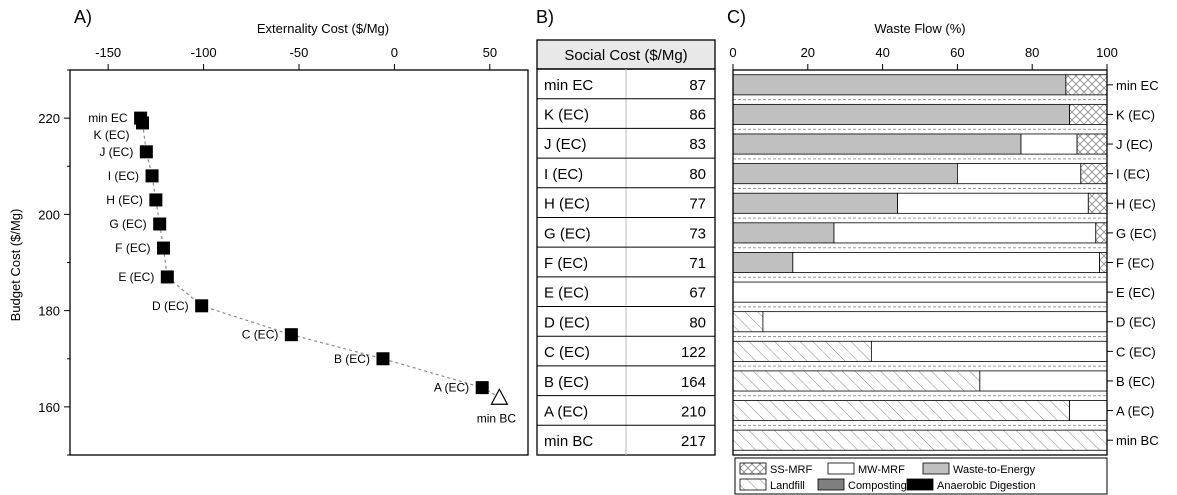  Describe the element at coordinates (736, 17) in the screenshot. I see `panel-c-label: C)` at that location.